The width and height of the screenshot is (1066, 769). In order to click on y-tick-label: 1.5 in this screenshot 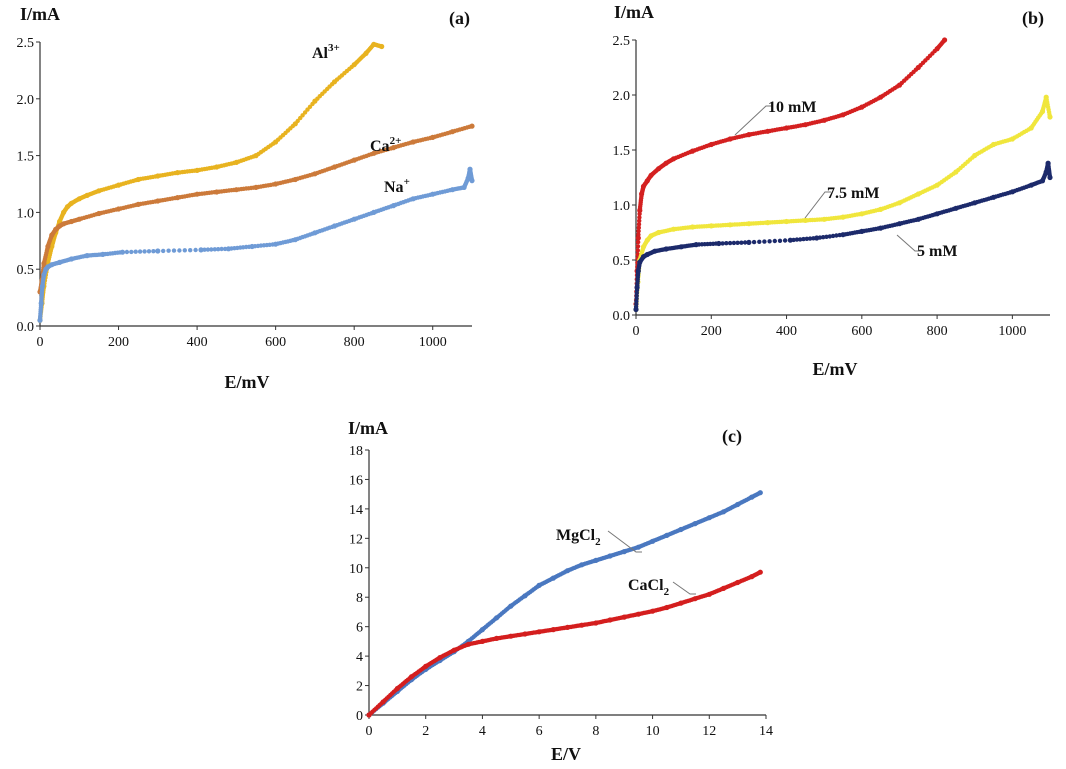, I will do `click(26, 157)`.